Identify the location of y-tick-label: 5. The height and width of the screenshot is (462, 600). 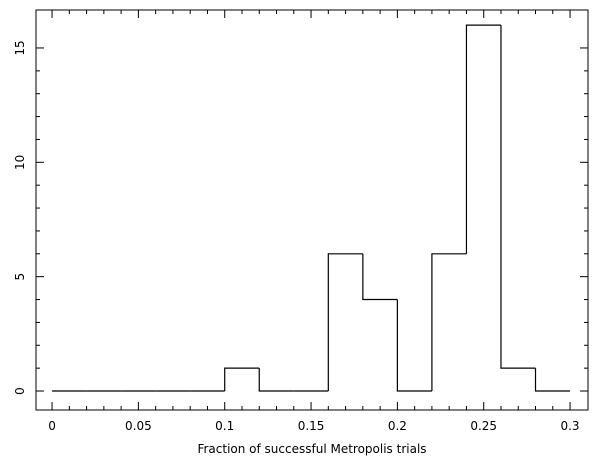
(20, 277).